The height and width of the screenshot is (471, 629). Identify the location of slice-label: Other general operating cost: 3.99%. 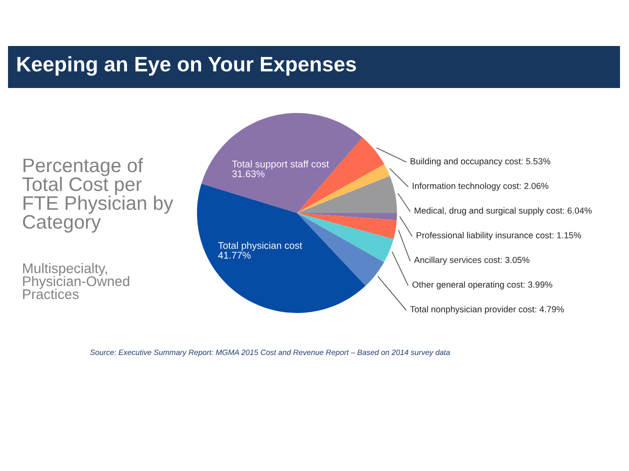
(482, 285).